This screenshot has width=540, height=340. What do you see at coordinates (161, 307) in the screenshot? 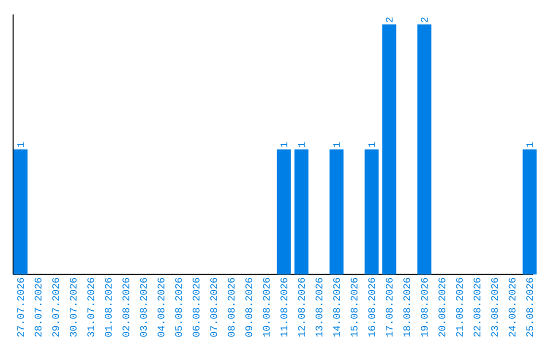
I see `x-tick-label: 04.08.2026` at bounding box center [161, 307].